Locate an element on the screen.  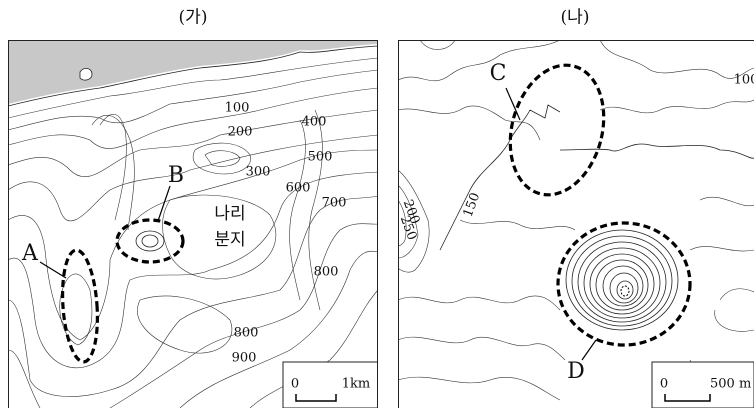
sea is located at coordinates (193, 72).